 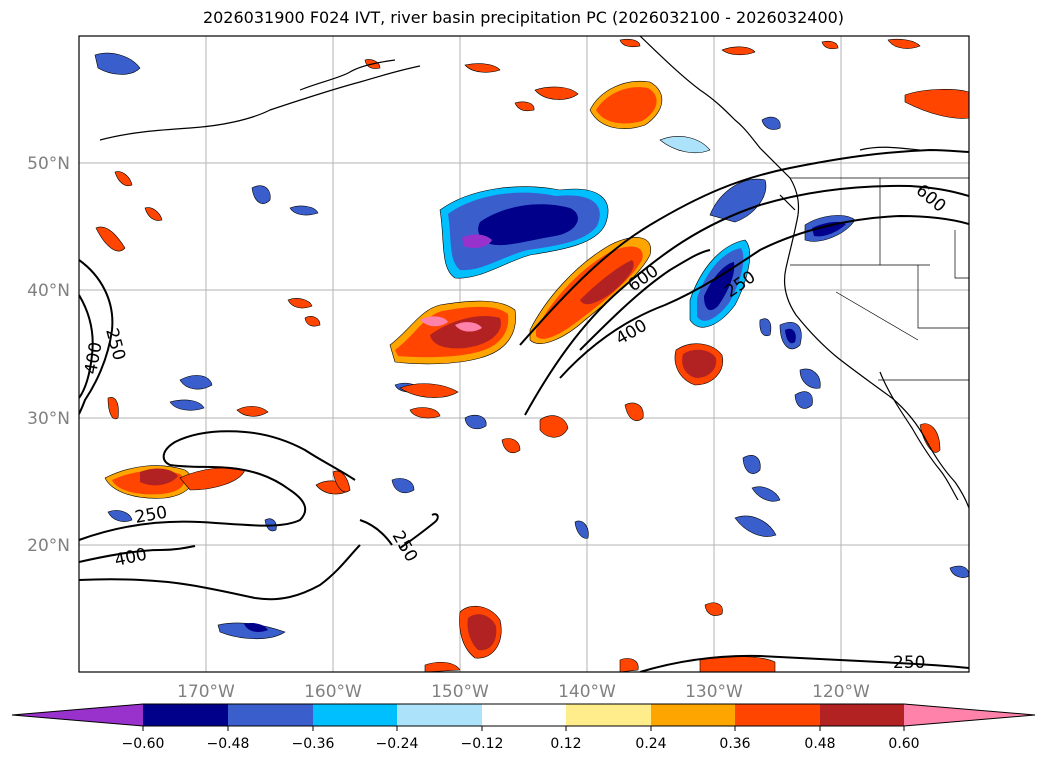 I want to click on blob-neg-nw, so click(x=117, y=63).